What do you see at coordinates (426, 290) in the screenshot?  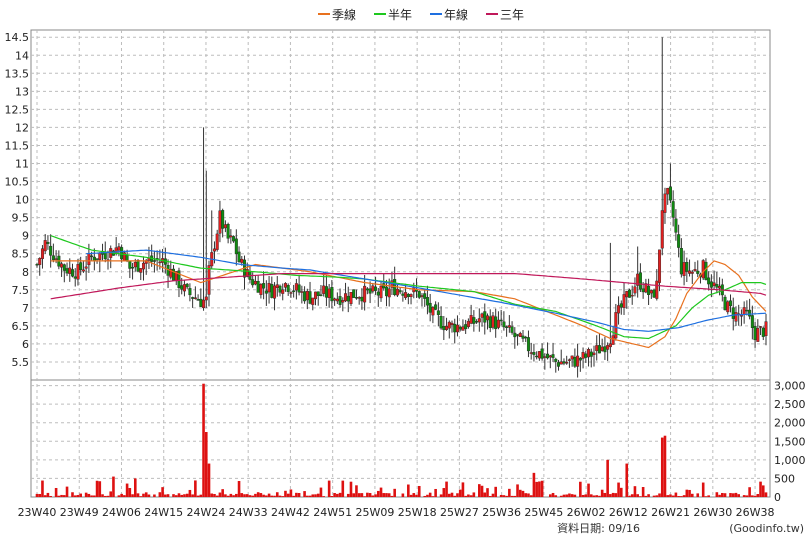 I see `moving-average-line` at bounding box center [426, 290].